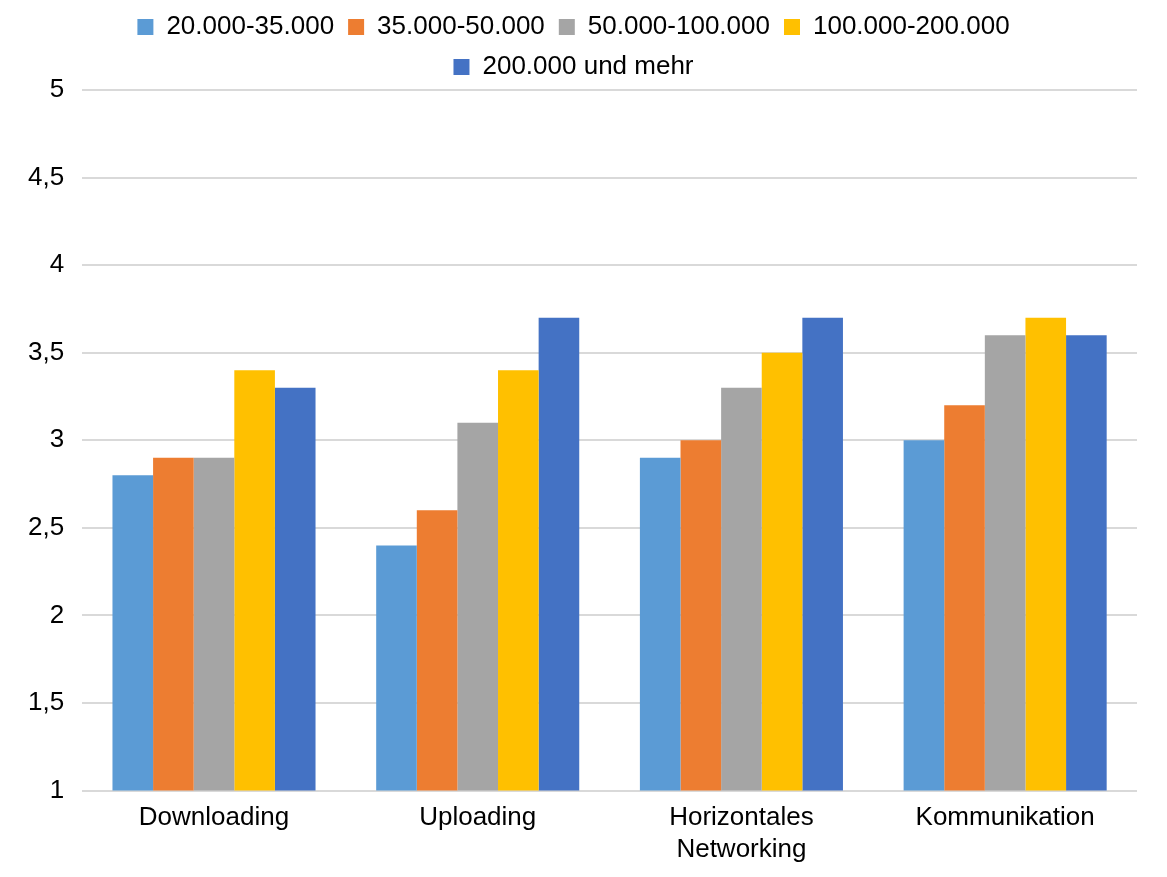 Image resolution: width=1167 pixels, height=877 pixels. I want to click on legend-label: 20.000-35.000, so click(250, 25).